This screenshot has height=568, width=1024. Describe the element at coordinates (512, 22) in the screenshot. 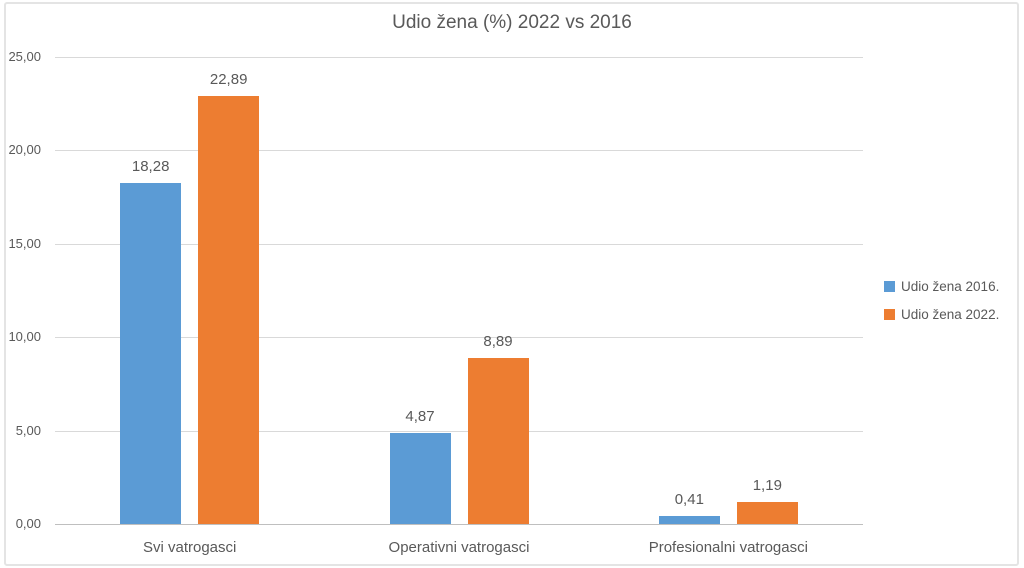

I see `chart-title: Udio žena (%) 2022 vs 2016` at that location.